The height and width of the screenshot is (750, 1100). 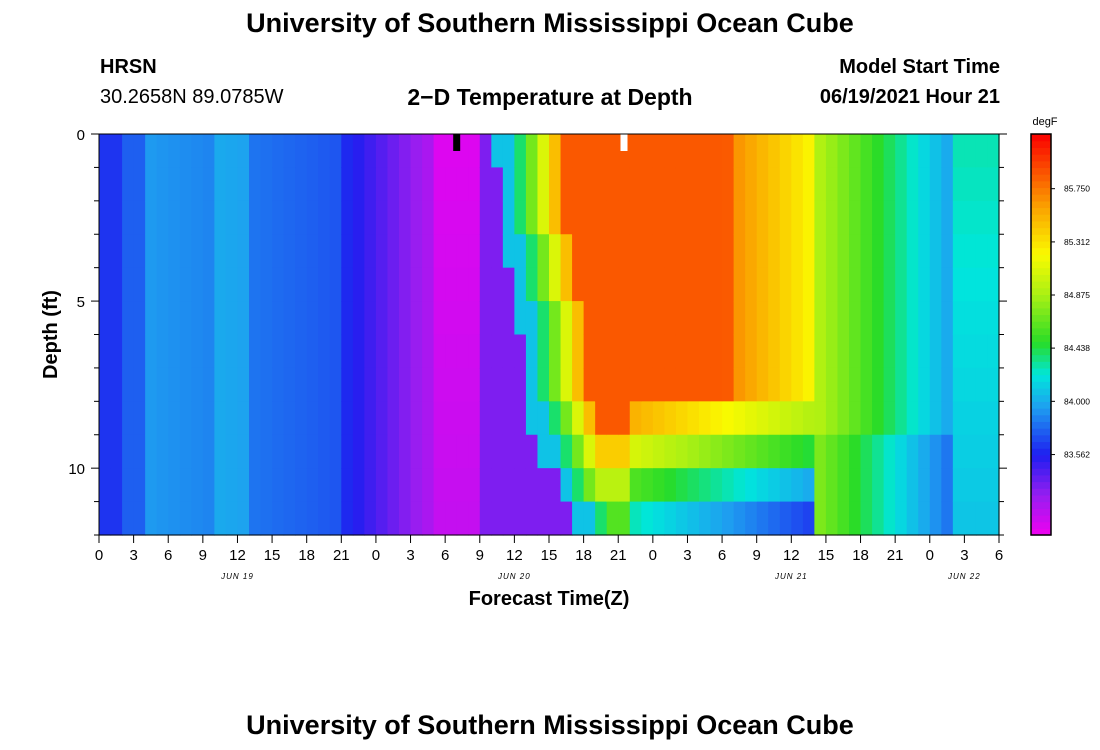 I want to click on x-tick-label: 6, so click(x=168, y=555).